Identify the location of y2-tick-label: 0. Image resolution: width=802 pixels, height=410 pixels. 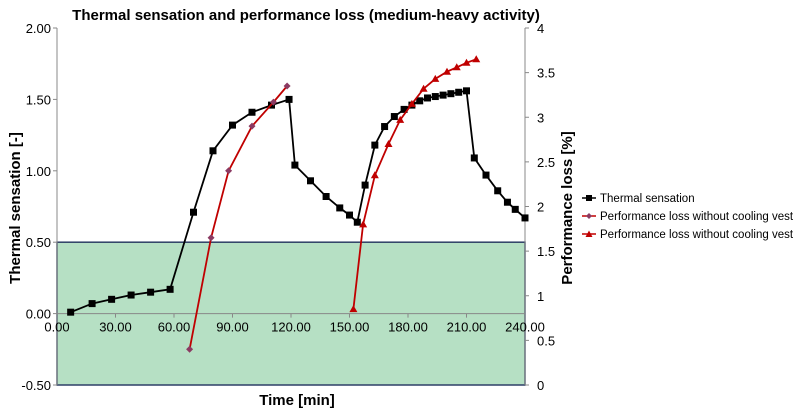
(540, 385).